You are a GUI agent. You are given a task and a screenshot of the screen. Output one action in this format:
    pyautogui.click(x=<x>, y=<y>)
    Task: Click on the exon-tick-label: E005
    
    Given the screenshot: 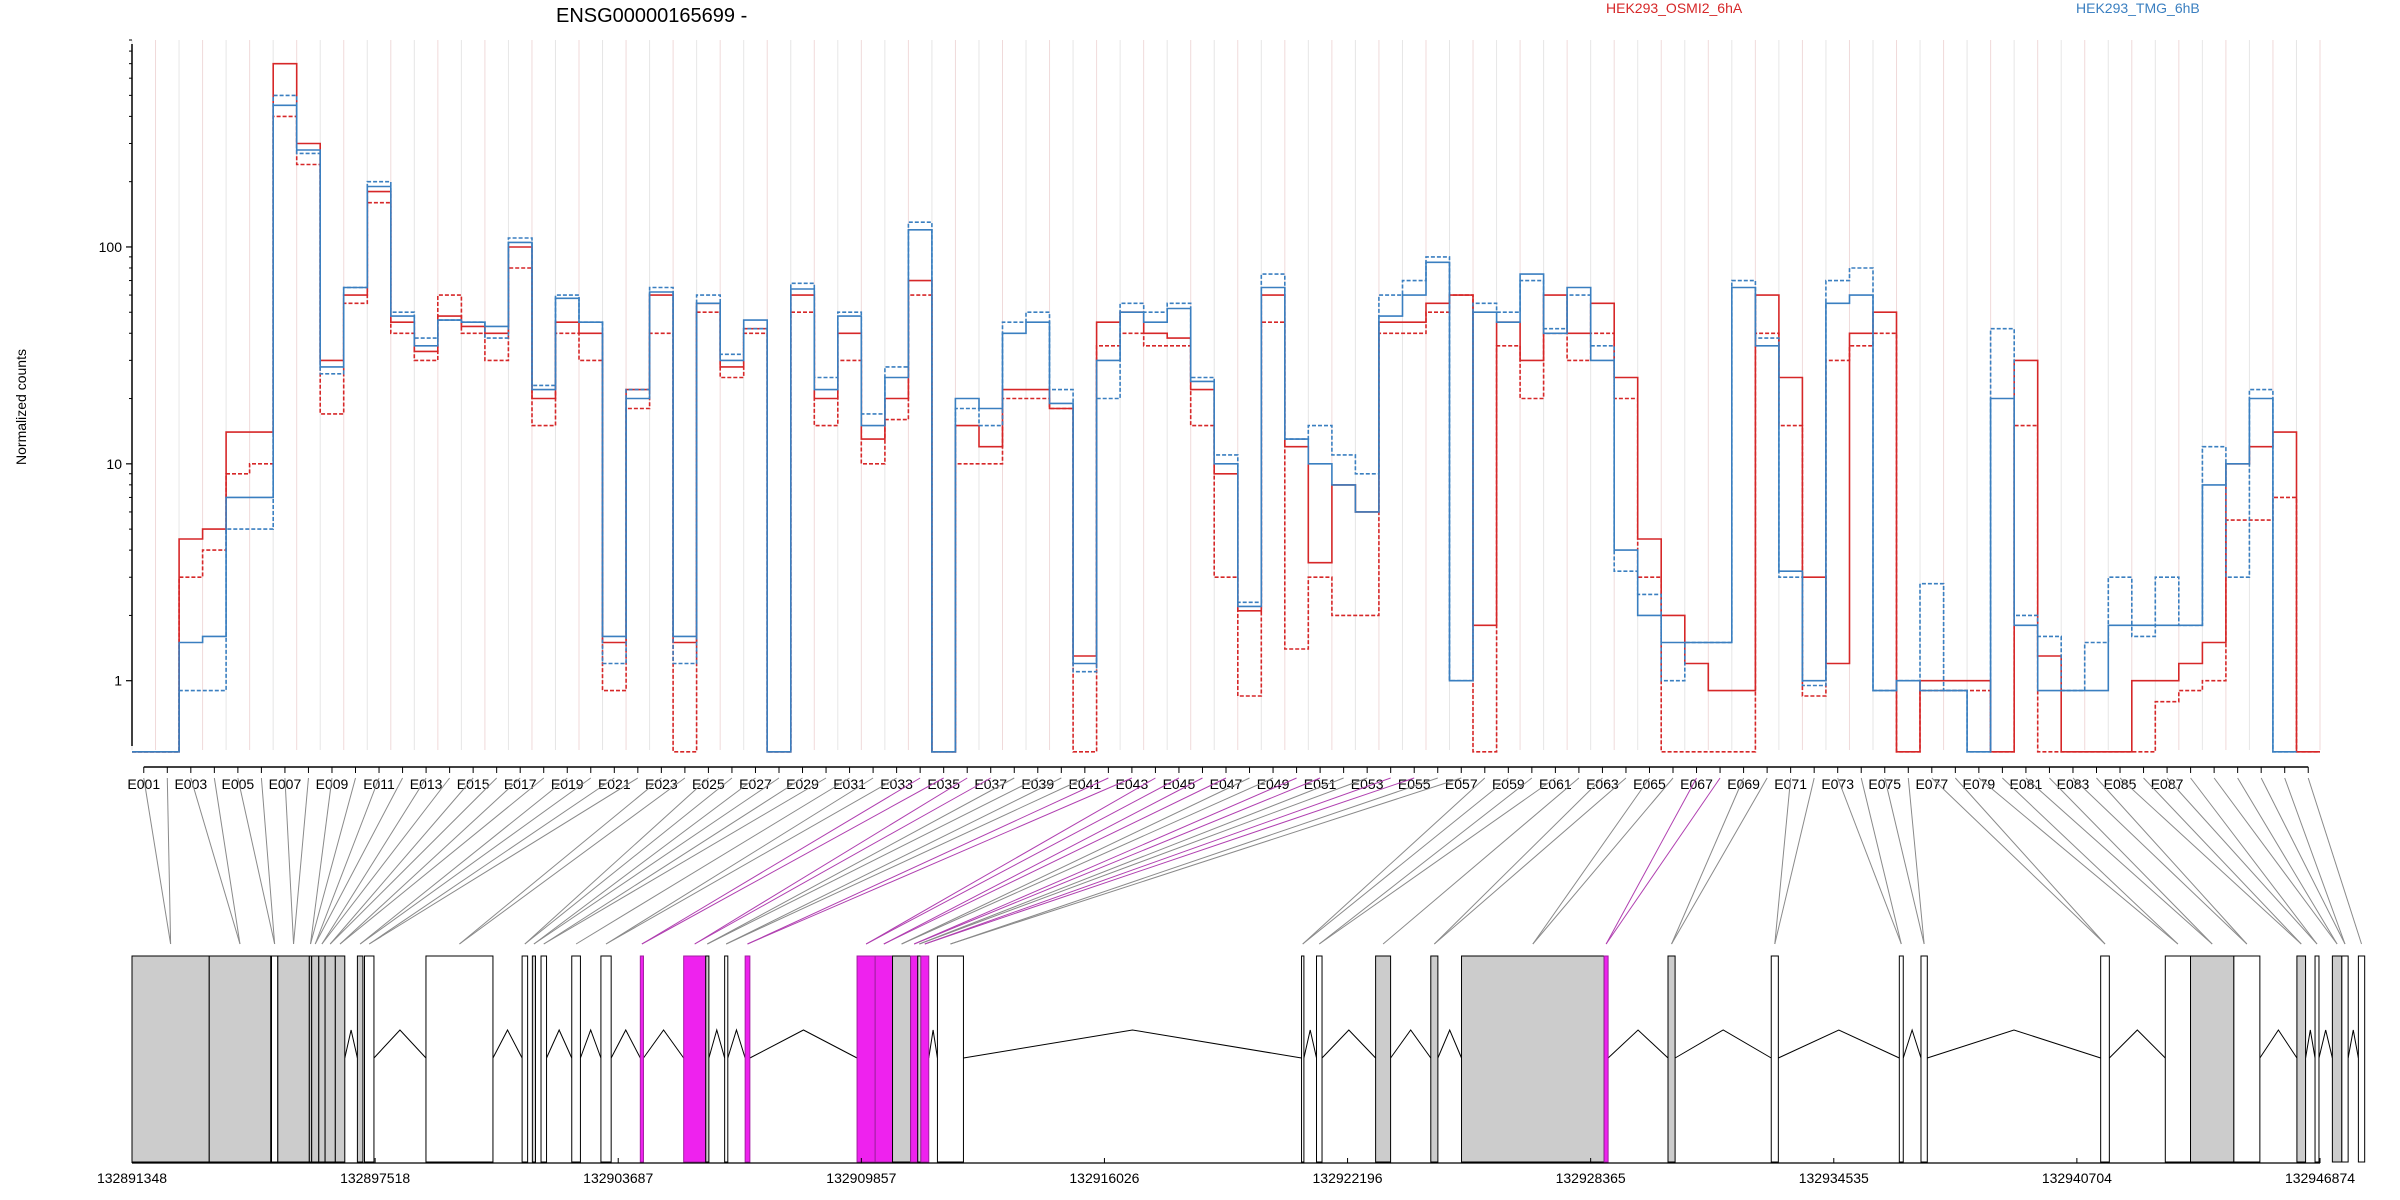 What is the action you would take?
    pyautogui.click(x=238, y=784)
    